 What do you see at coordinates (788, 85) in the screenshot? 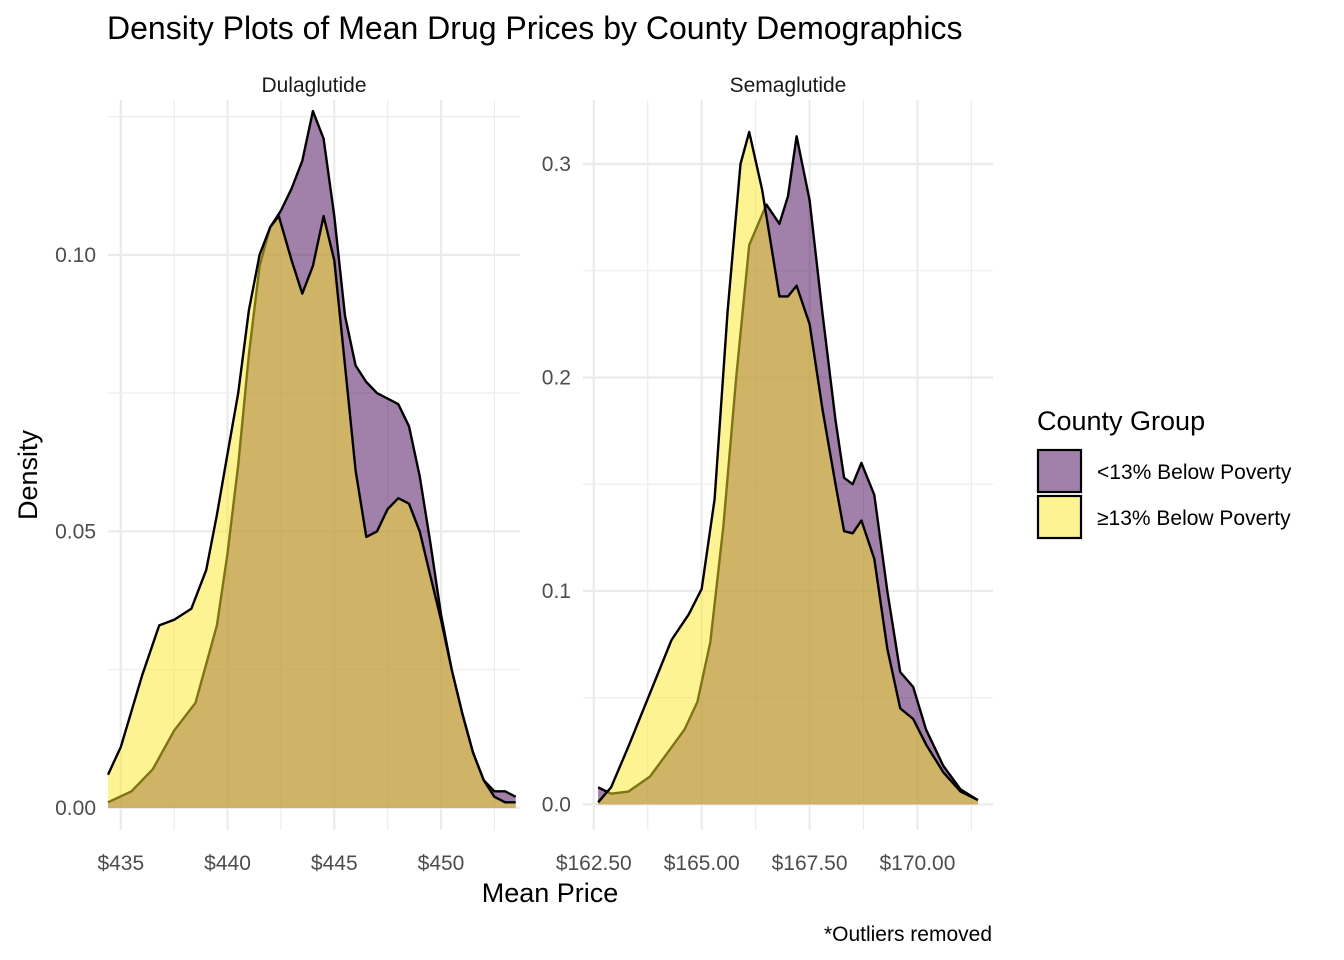
I see `panel-strip-label: Semaglutide` at bounding box center [788, 85].